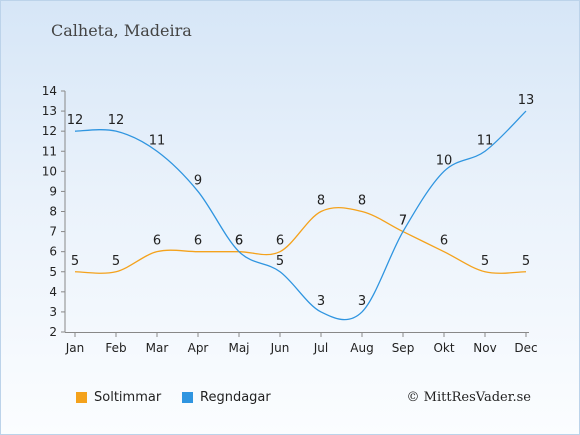 The height and width of the screenshot is (435, 580). What do you see at coordinates (198, 348) in the screenshot?
I see `x-tick-label: Apr` at bounding box center [198, 348].